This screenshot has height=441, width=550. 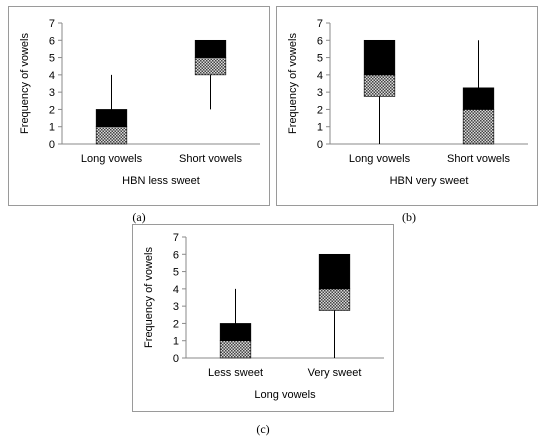 I want to click on x-axis-title: Long vowels, so click(x=285, y=395).